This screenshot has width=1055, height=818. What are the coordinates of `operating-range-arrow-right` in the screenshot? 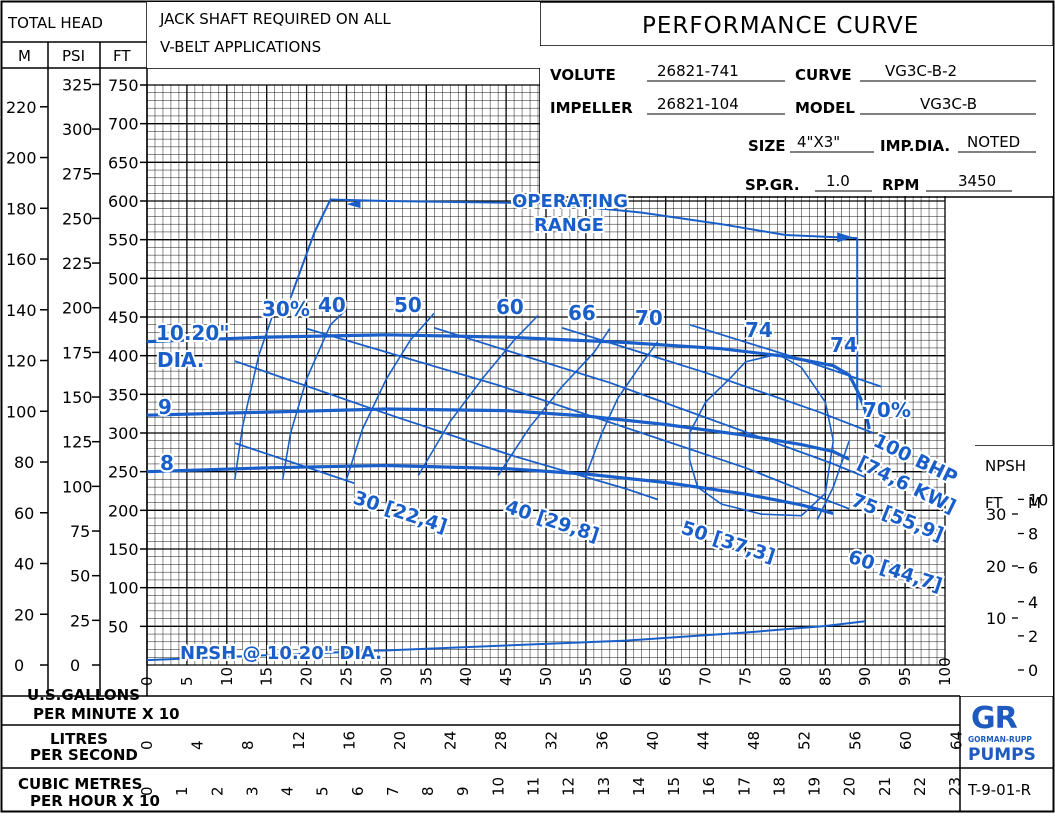 It's located at (845, 237).